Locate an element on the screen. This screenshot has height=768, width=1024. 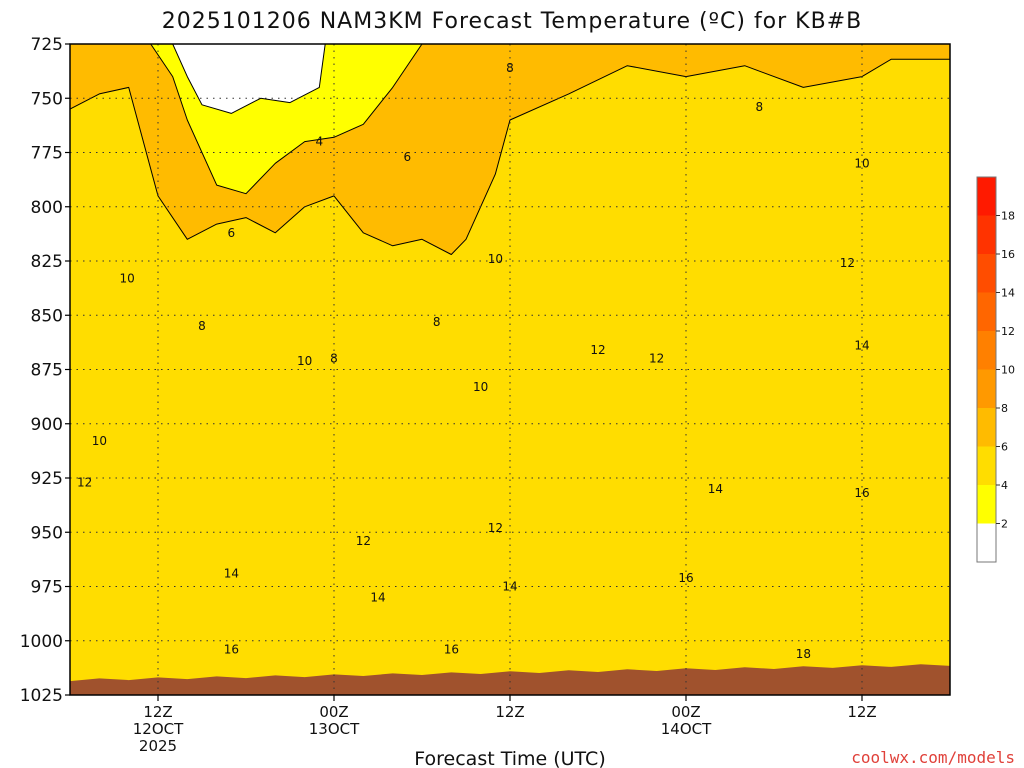
ground-surface is located at coordinates (510, 679).